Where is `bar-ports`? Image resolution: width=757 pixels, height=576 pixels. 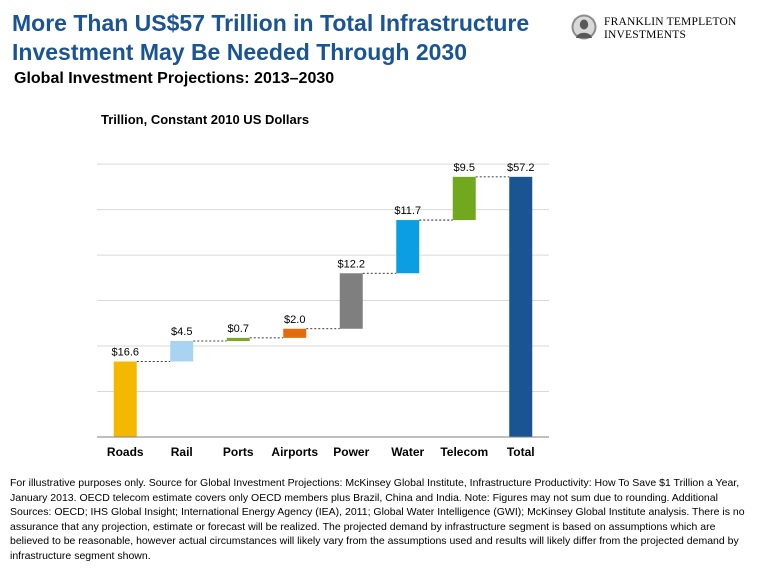 bar-ports is located at coordinates (238, 339).